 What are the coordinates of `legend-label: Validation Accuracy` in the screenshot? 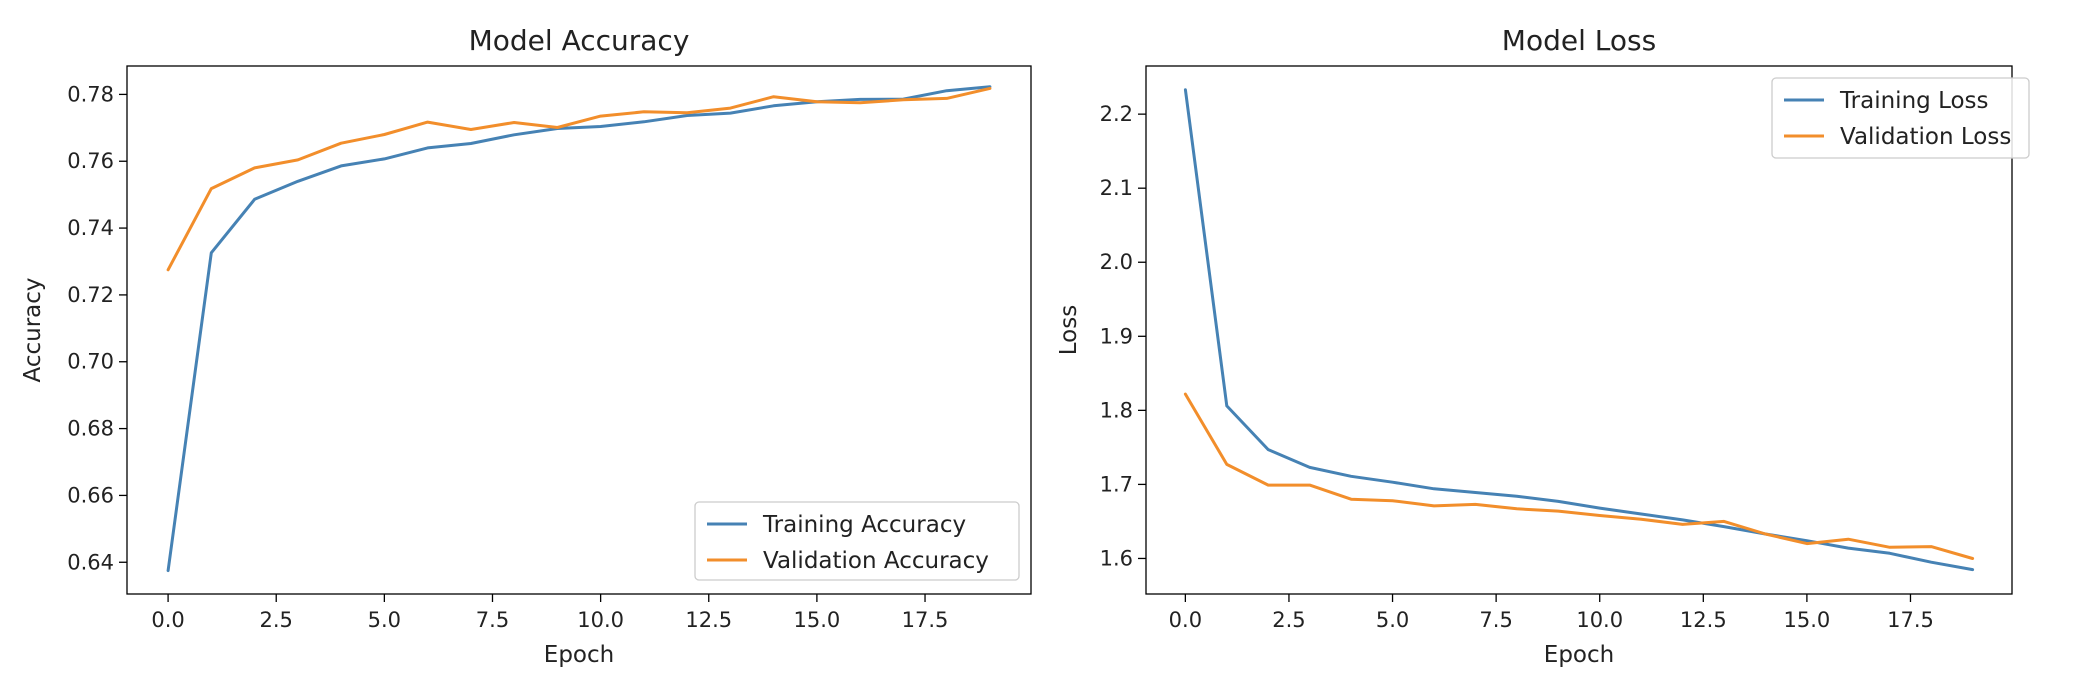 It's located at (876, 561).